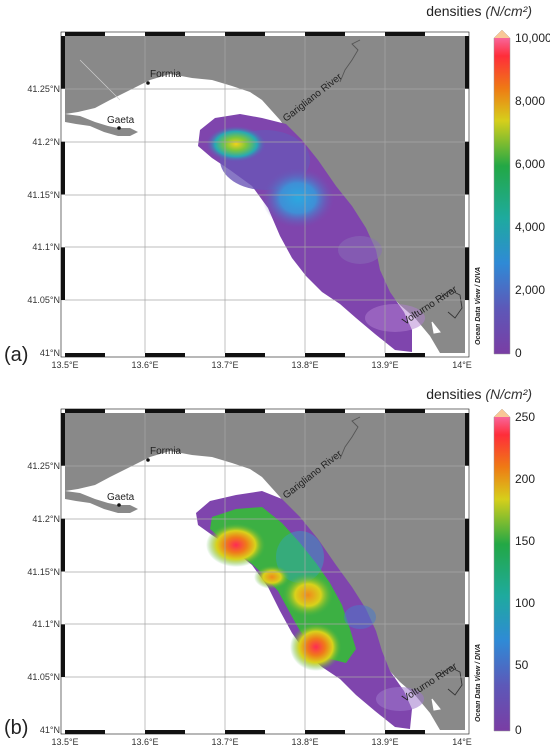 This screenshot has height=753, width=550. What do you see at coordinates (16, 728) in the screenshot?
I see `panel-label: (b)` at bounding box center [16, 728].